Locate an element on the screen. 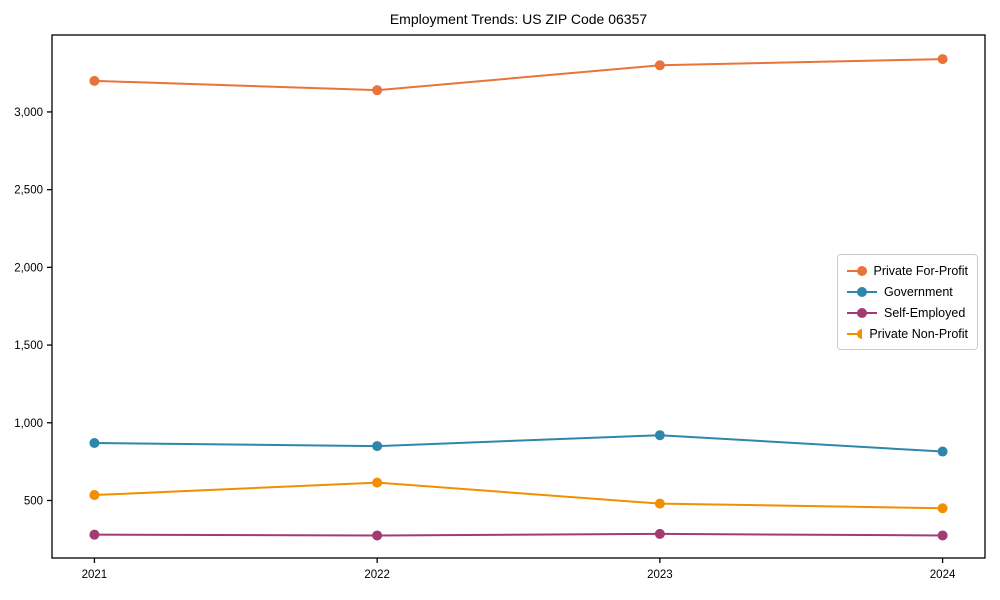  legend-label: Private For-Profit is located at coordinates (920, 270).